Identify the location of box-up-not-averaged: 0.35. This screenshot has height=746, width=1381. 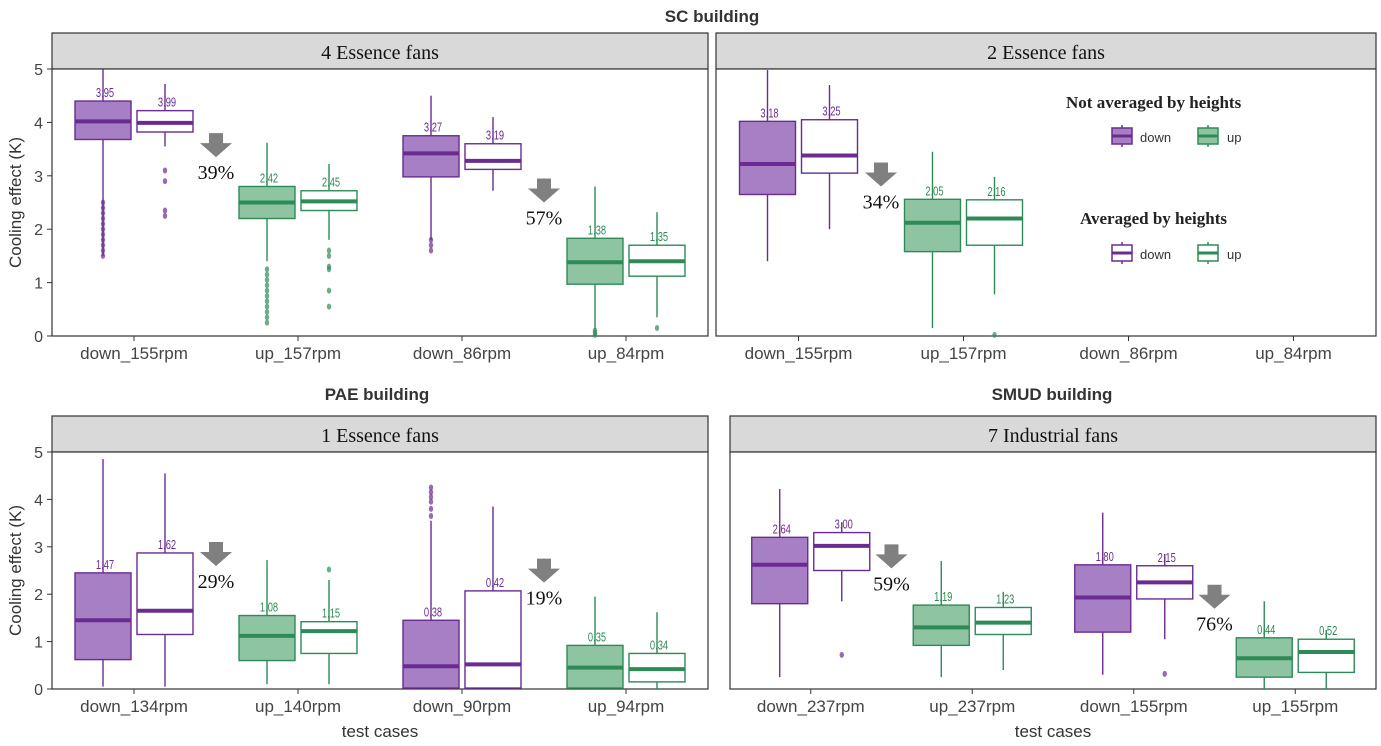
(595, 642).